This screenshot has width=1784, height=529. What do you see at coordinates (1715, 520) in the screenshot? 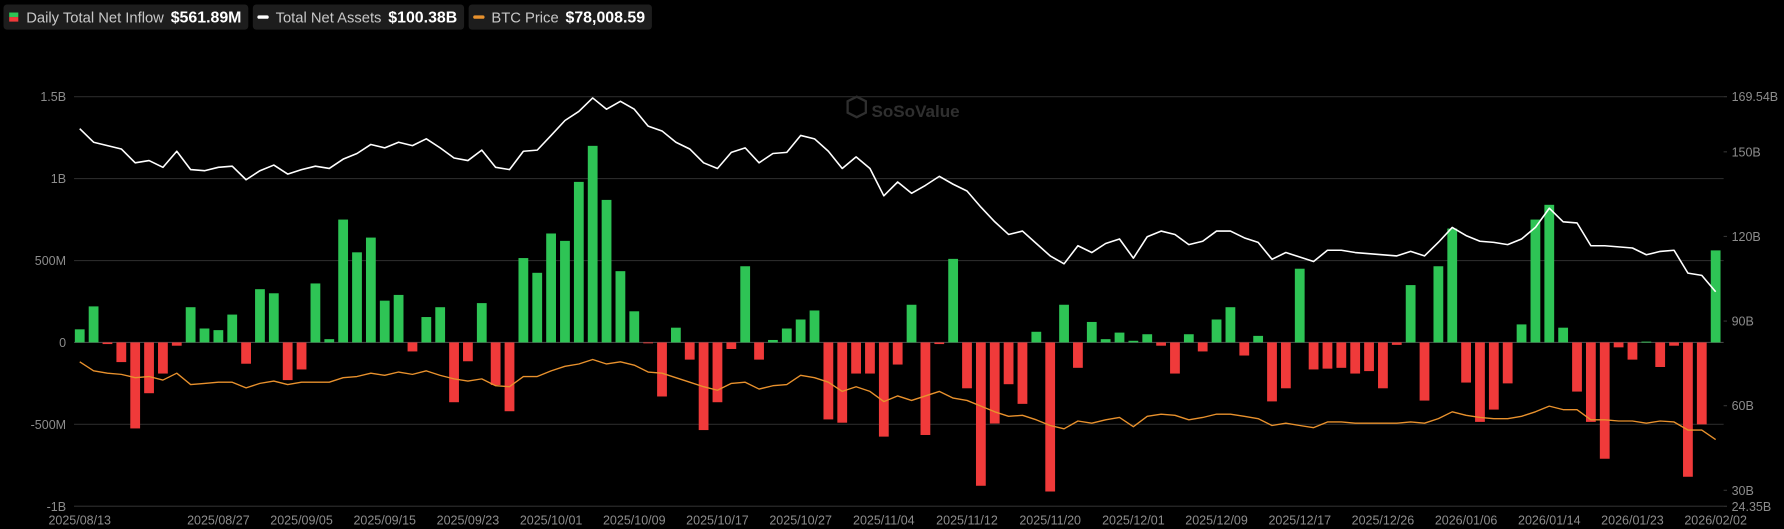
I see `x-tick-label: 2026/02/02` at bounding box center [1715, 520].